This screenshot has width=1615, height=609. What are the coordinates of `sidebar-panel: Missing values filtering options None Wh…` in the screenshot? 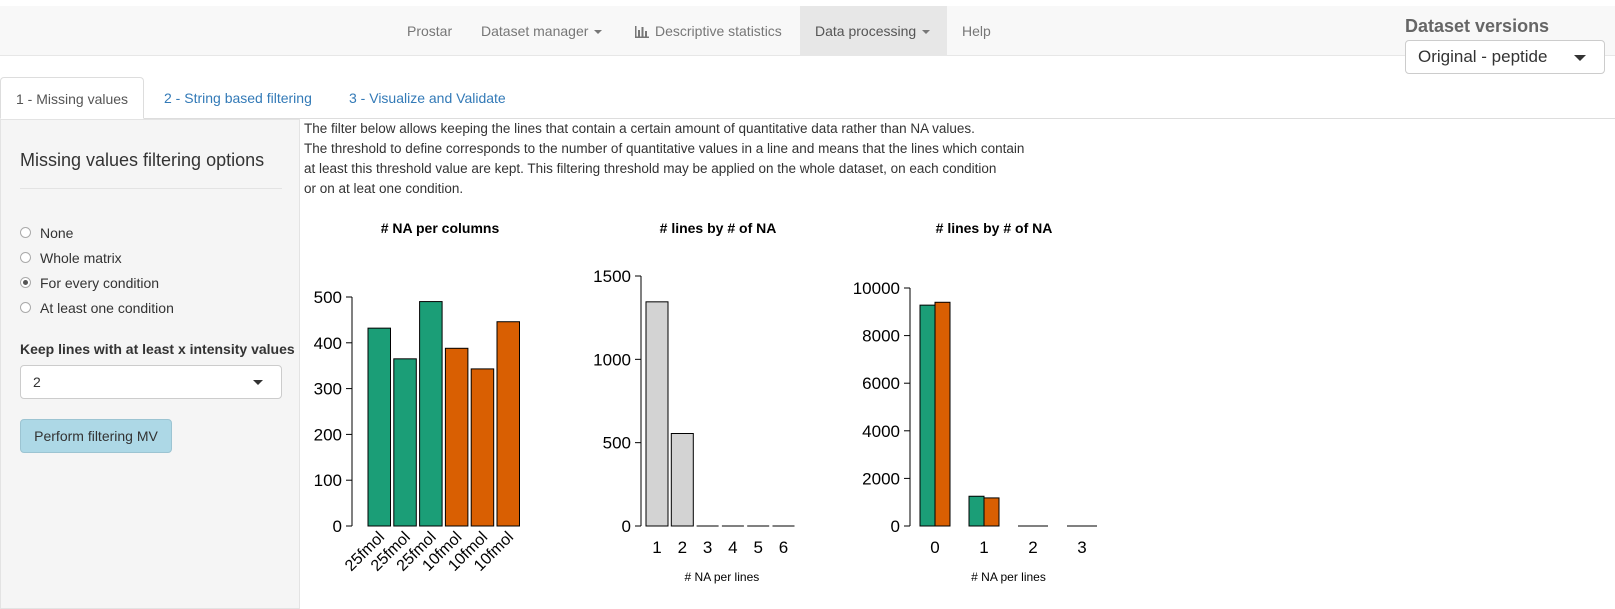 It's located at (150, 364).